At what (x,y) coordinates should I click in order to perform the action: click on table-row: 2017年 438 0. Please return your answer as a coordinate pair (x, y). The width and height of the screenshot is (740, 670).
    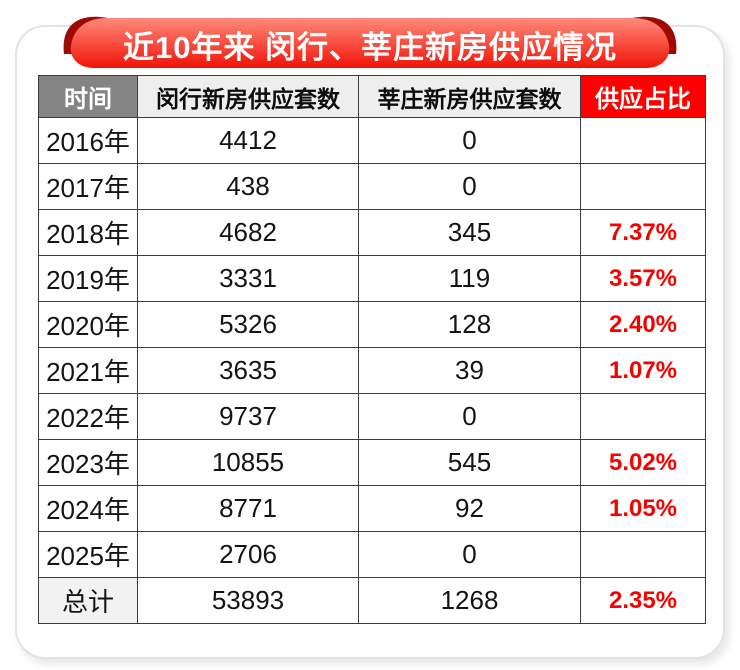
    Looking at the image, I should click on (372, 186).